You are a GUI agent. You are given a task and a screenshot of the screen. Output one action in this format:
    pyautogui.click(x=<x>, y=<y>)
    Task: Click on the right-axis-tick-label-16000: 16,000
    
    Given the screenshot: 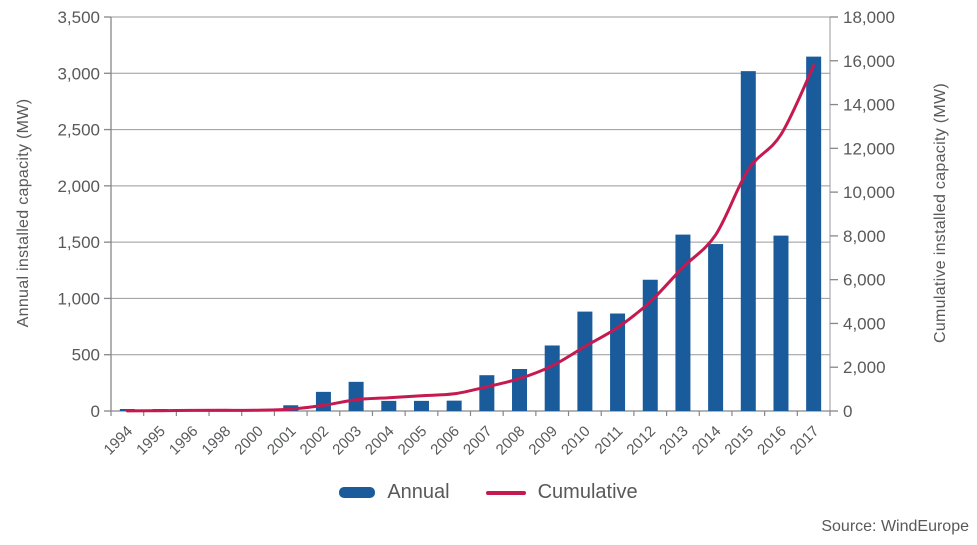 What is the action you would take?
    pyautogui.click(x=869, y=61)
    